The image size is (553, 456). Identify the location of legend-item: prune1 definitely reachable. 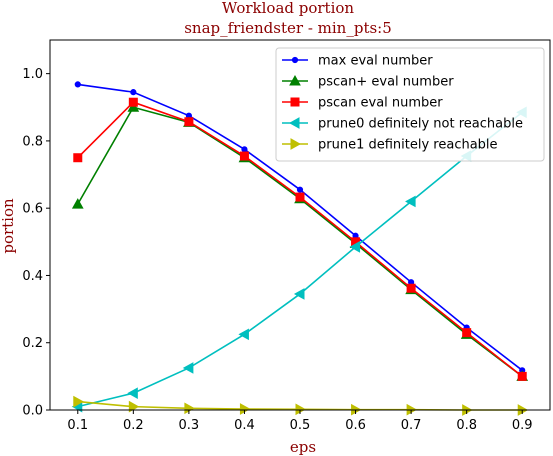
(390, 145).